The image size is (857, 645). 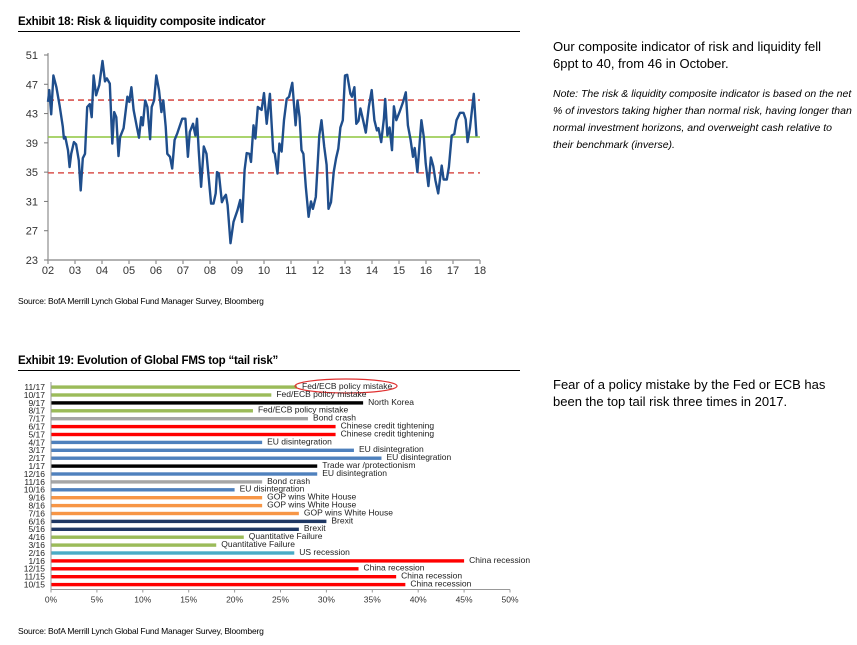 I want to click on x-tick-label: 11, so click(x=290, y=271).